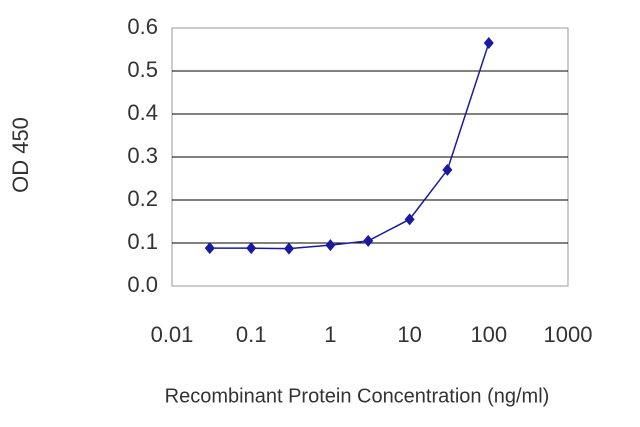 This screenshot has height=427, width=640. Describe the element at coordinates (20, 155) in the screenshot. I see `y-axis-label: OD 450` at that location.